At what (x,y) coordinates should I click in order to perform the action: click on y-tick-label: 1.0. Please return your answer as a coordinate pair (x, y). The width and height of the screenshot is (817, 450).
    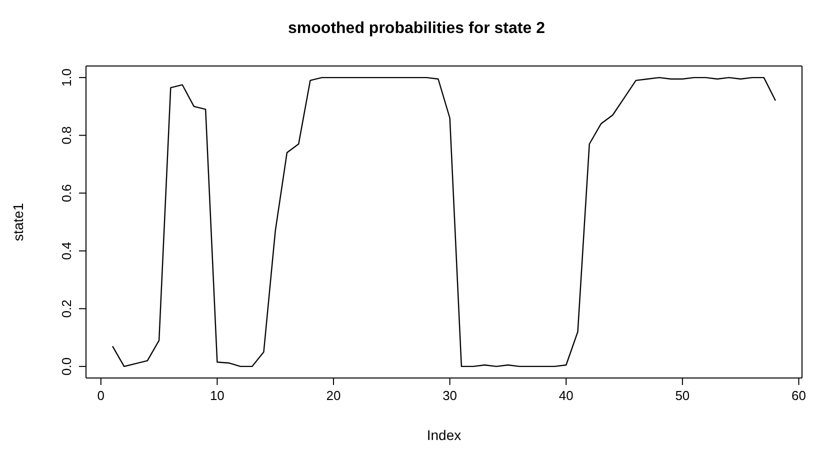
    Looking at the image, I should click on (66, 77).